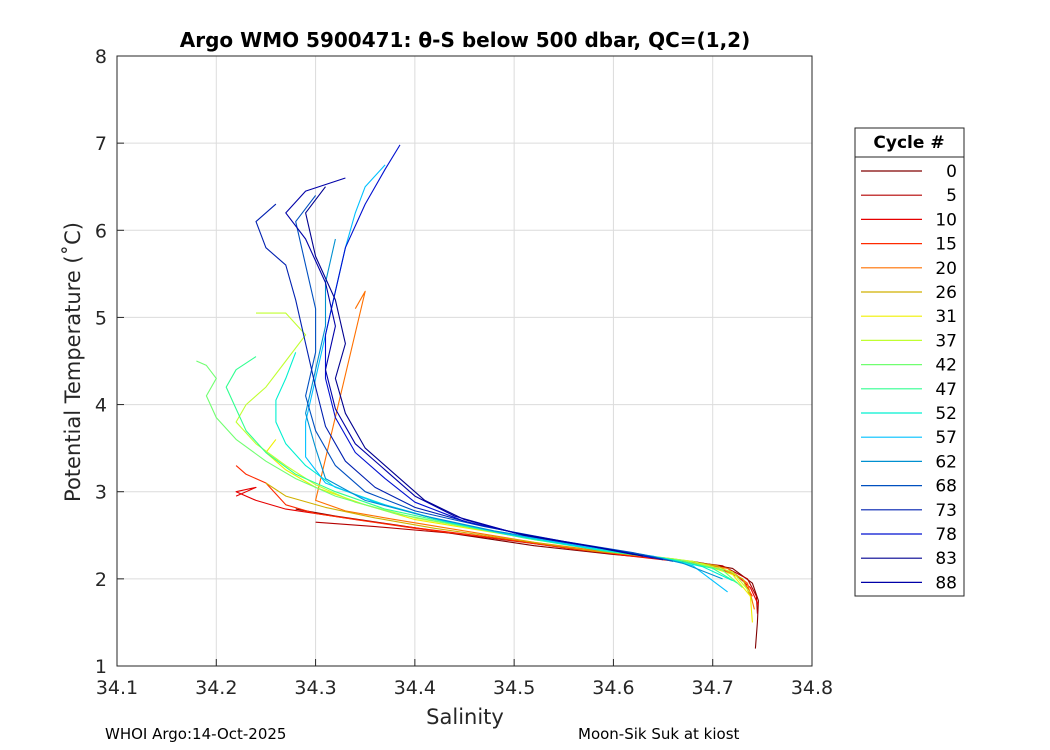 Image resolution: width=1050 pixels, height=750 pixels. What do you see at coordinates (946, 511) in the screenshot?
I see `legend-label-73: 73` at bounding box center [946, 511].